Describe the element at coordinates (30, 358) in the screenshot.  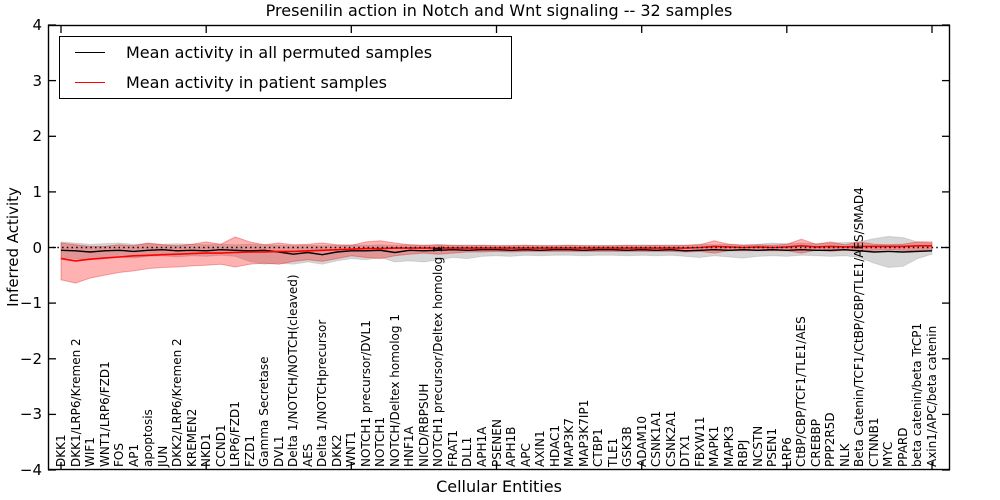
I see `y-tick-label: −2` at that location.